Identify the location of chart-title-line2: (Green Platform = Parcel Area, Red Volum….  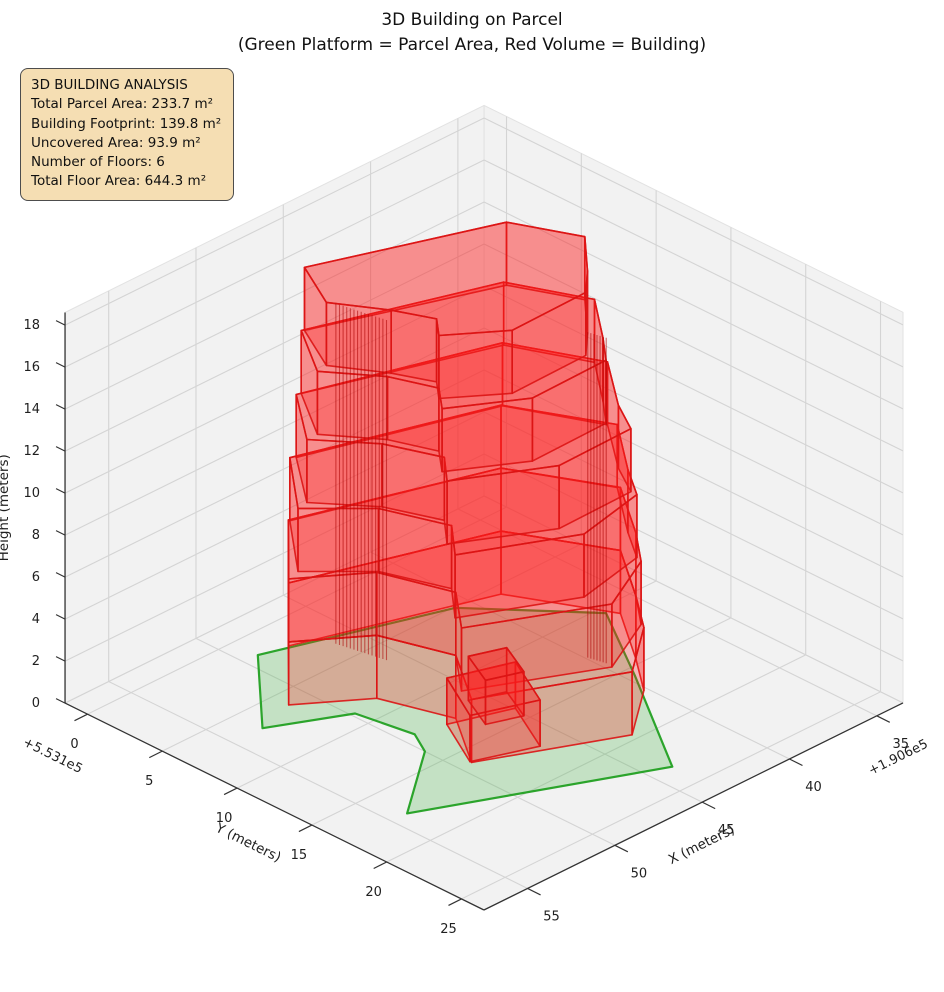
(472, 45).